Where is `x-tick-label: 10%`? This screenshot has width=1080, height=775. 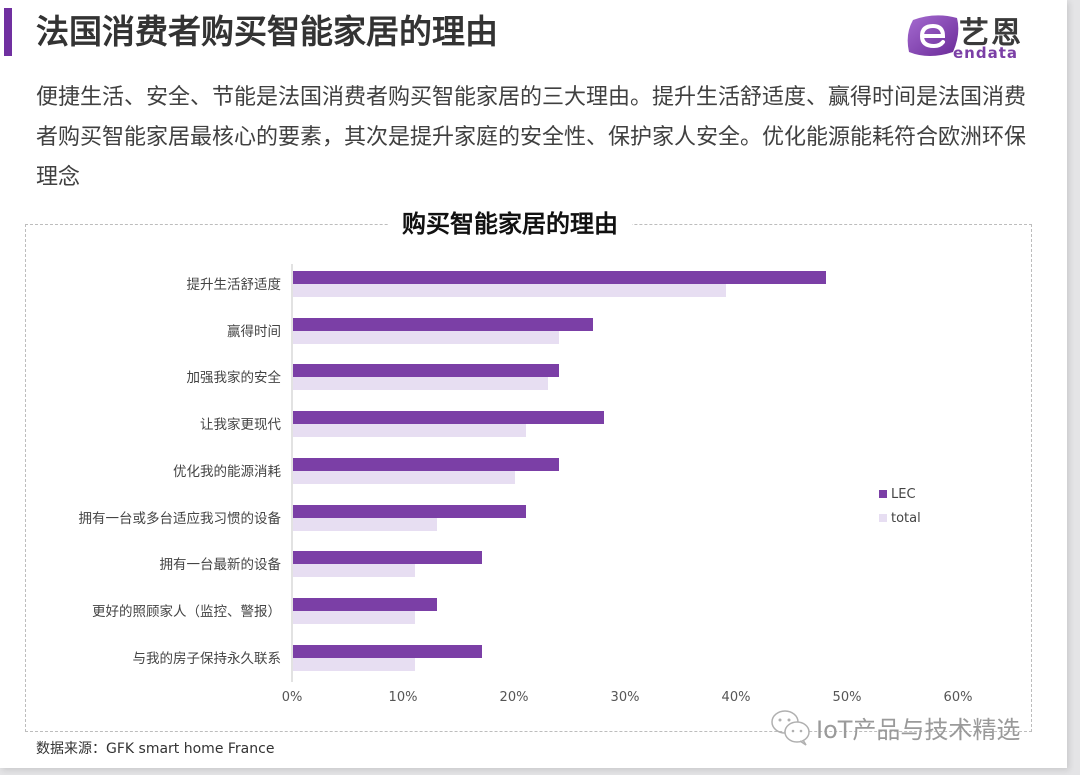 x-tick-label: 10% is located at coordinates (403, 697).